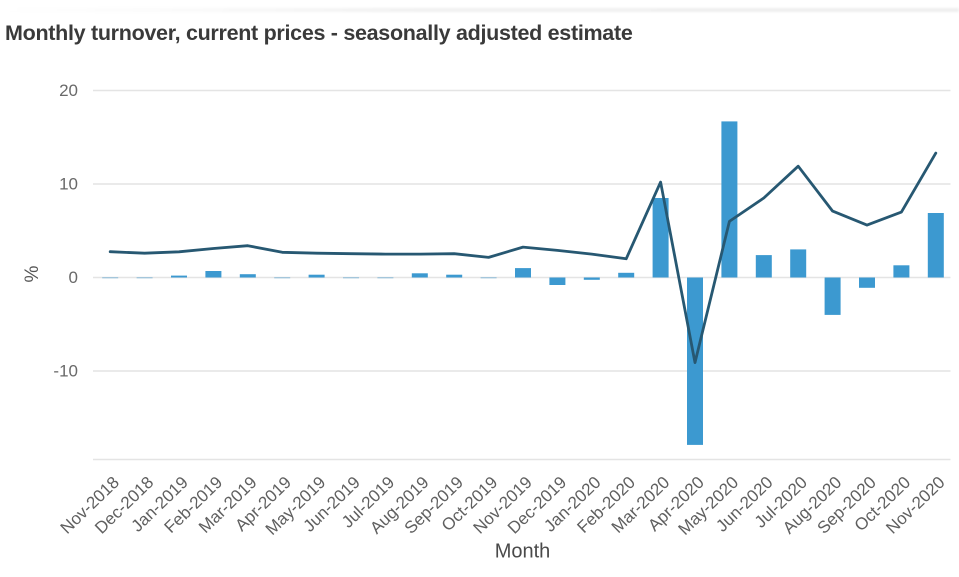 Image resolution: width=959 pixels, height=577 pixels. What do you see at coordinates (65, 371) in the screenshot?
I see `svg-text: -10` at bounding box center [65, 371].